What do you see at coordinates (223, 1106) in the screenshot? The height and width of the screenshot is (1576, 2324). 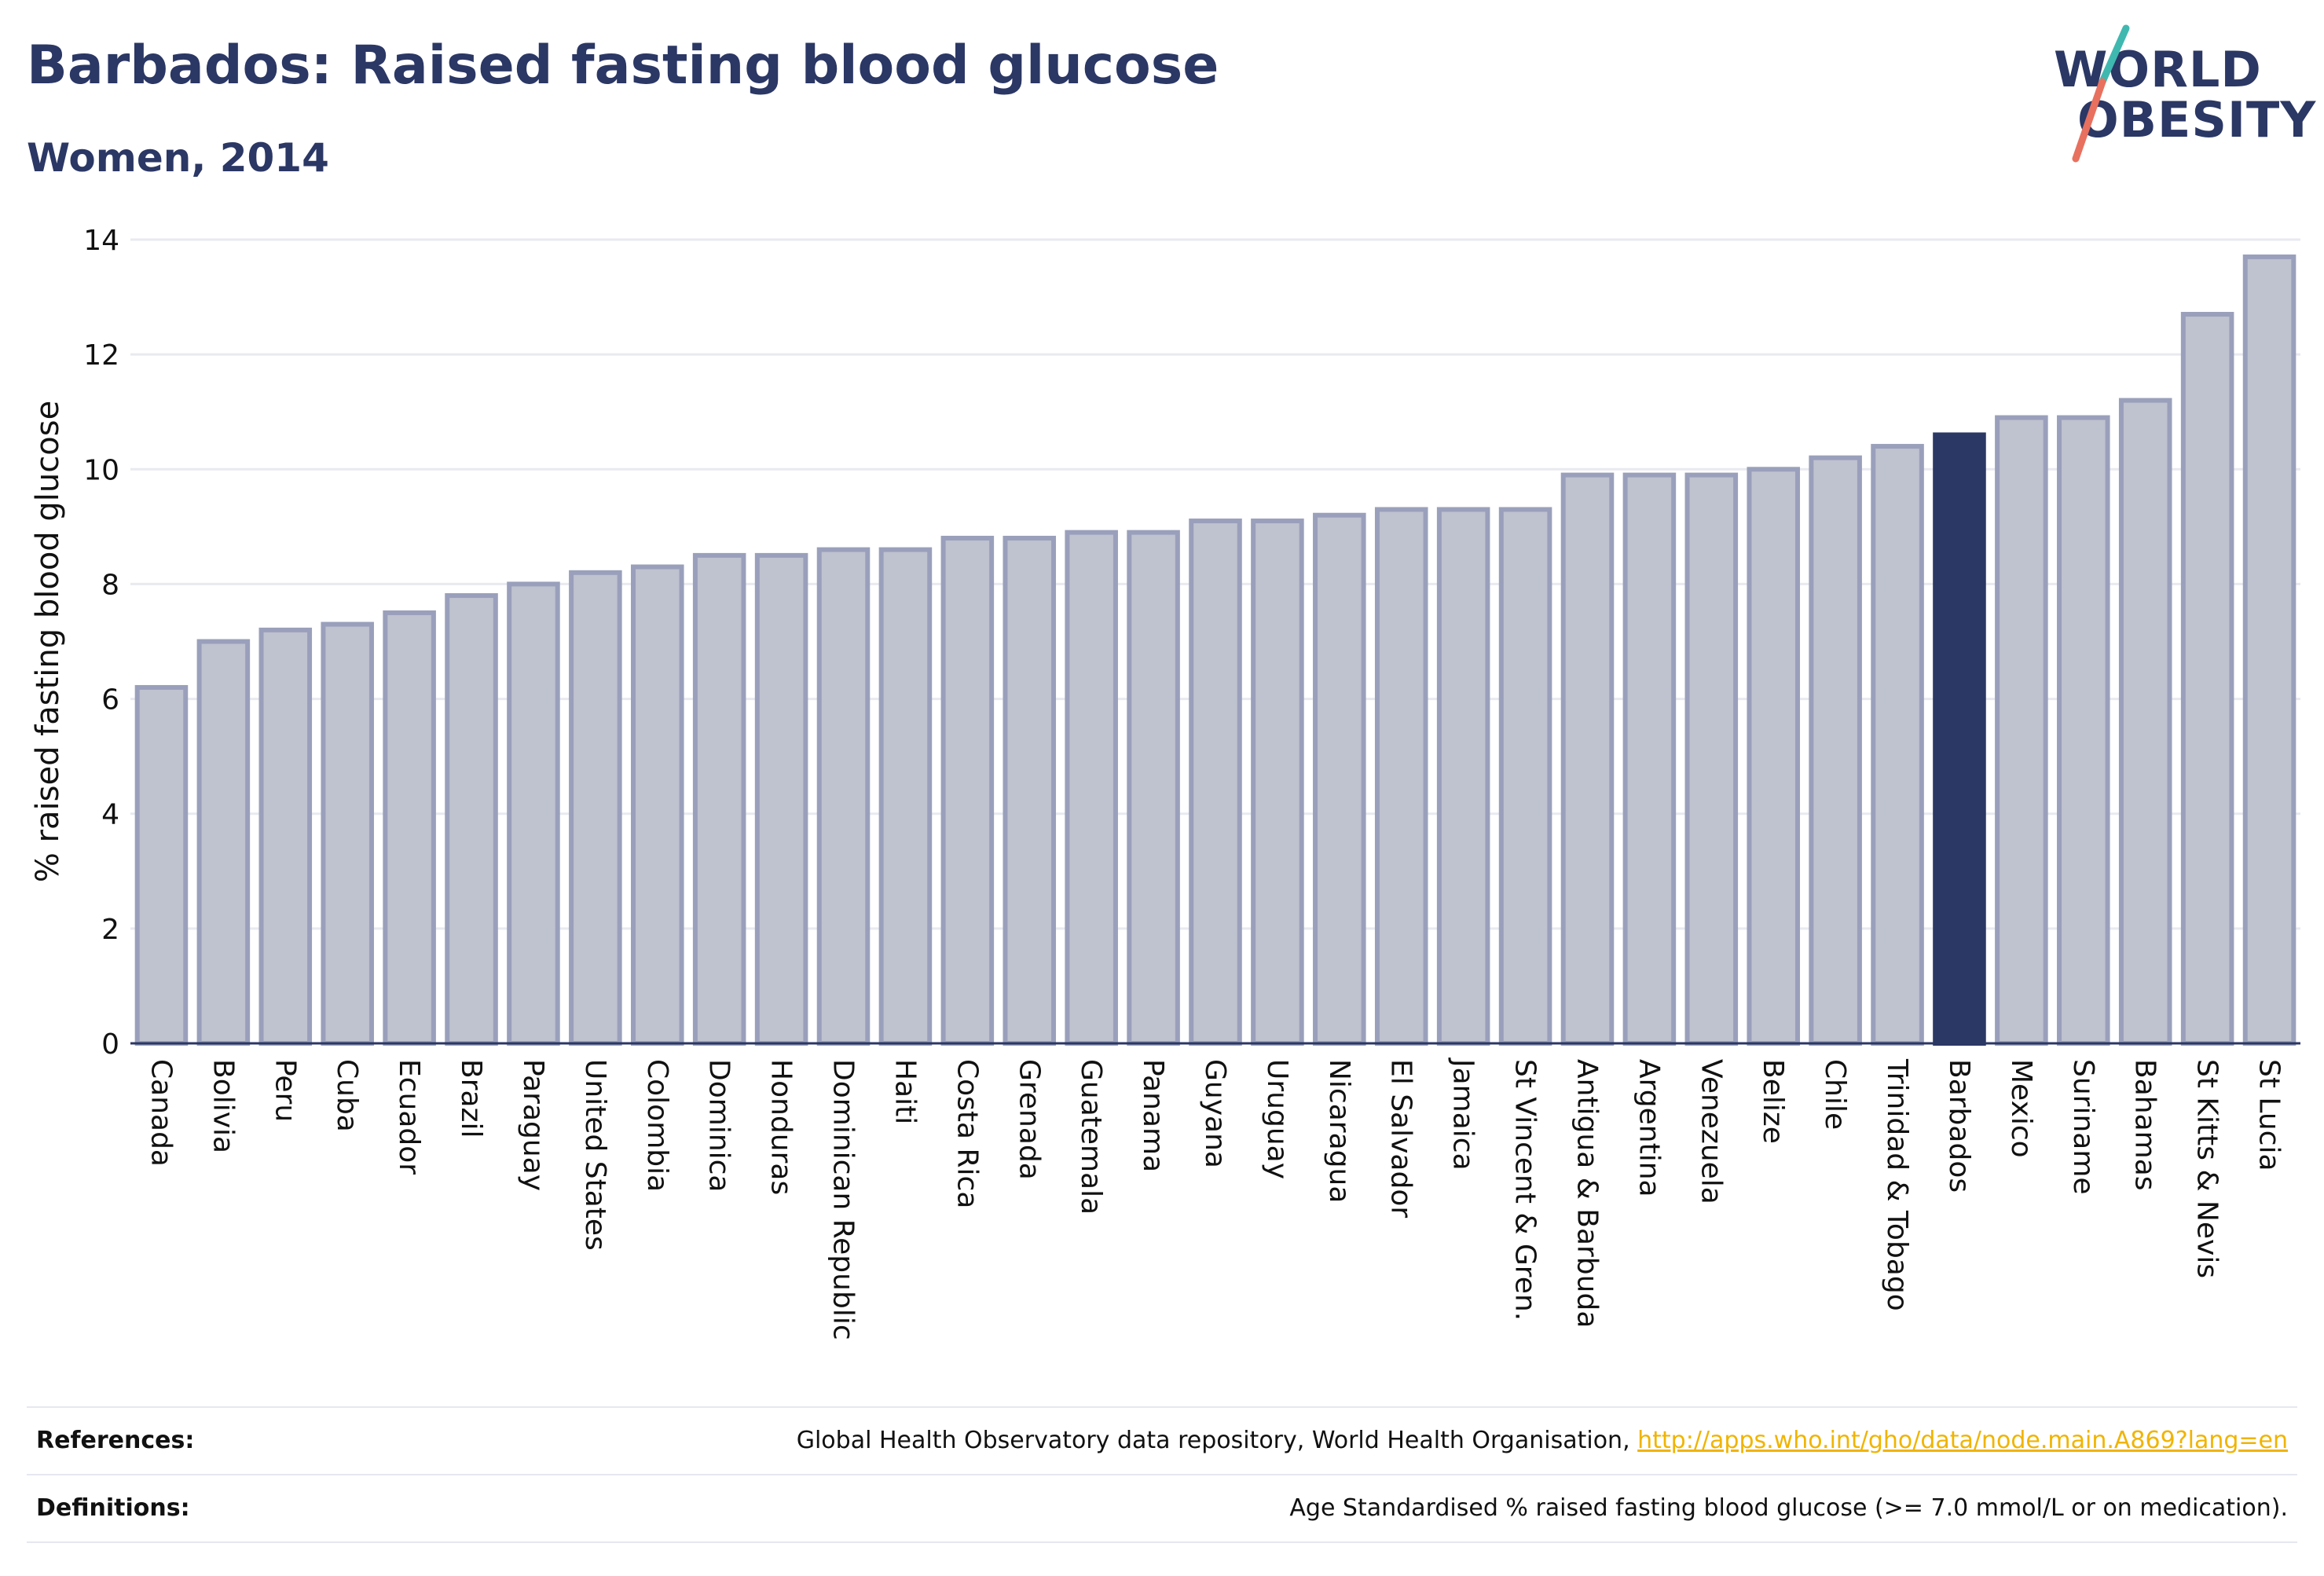 I see `x-tick-label: Bolivia` at bounding box center [223, 1106].